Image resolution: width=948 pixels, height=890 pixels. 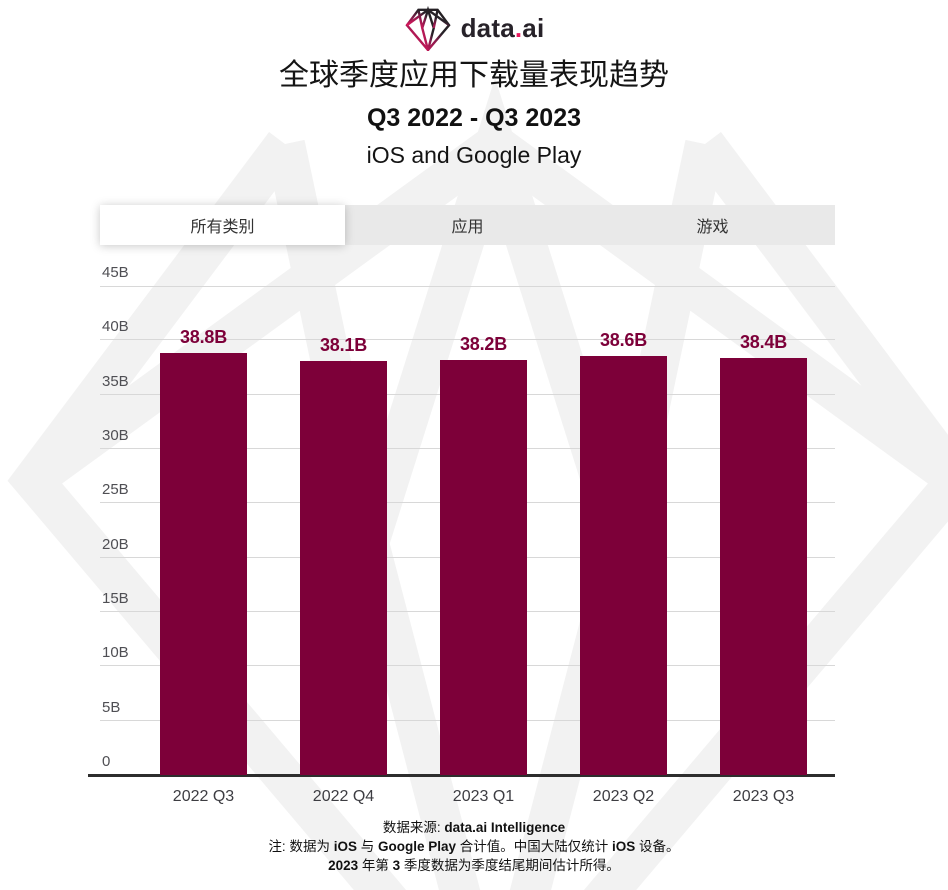 I want to click on footer-text-segment: Google Play, so click(x=417, y=846).